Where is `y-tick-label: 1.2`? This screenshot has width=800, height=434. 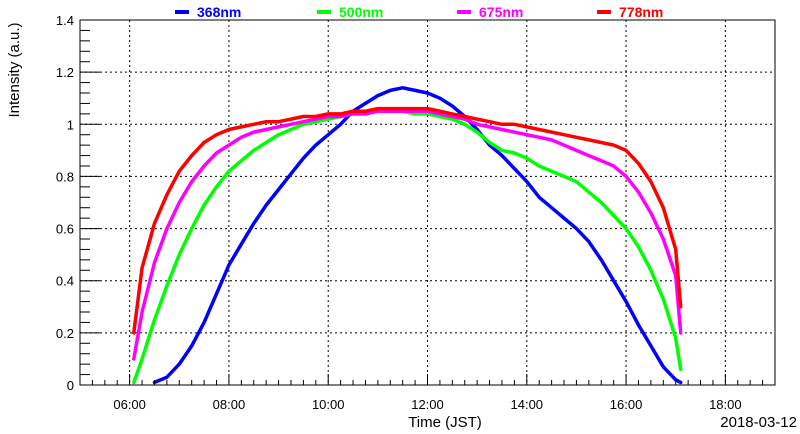 y-tick-label: 1.2 is located at coordinates (65, 72).